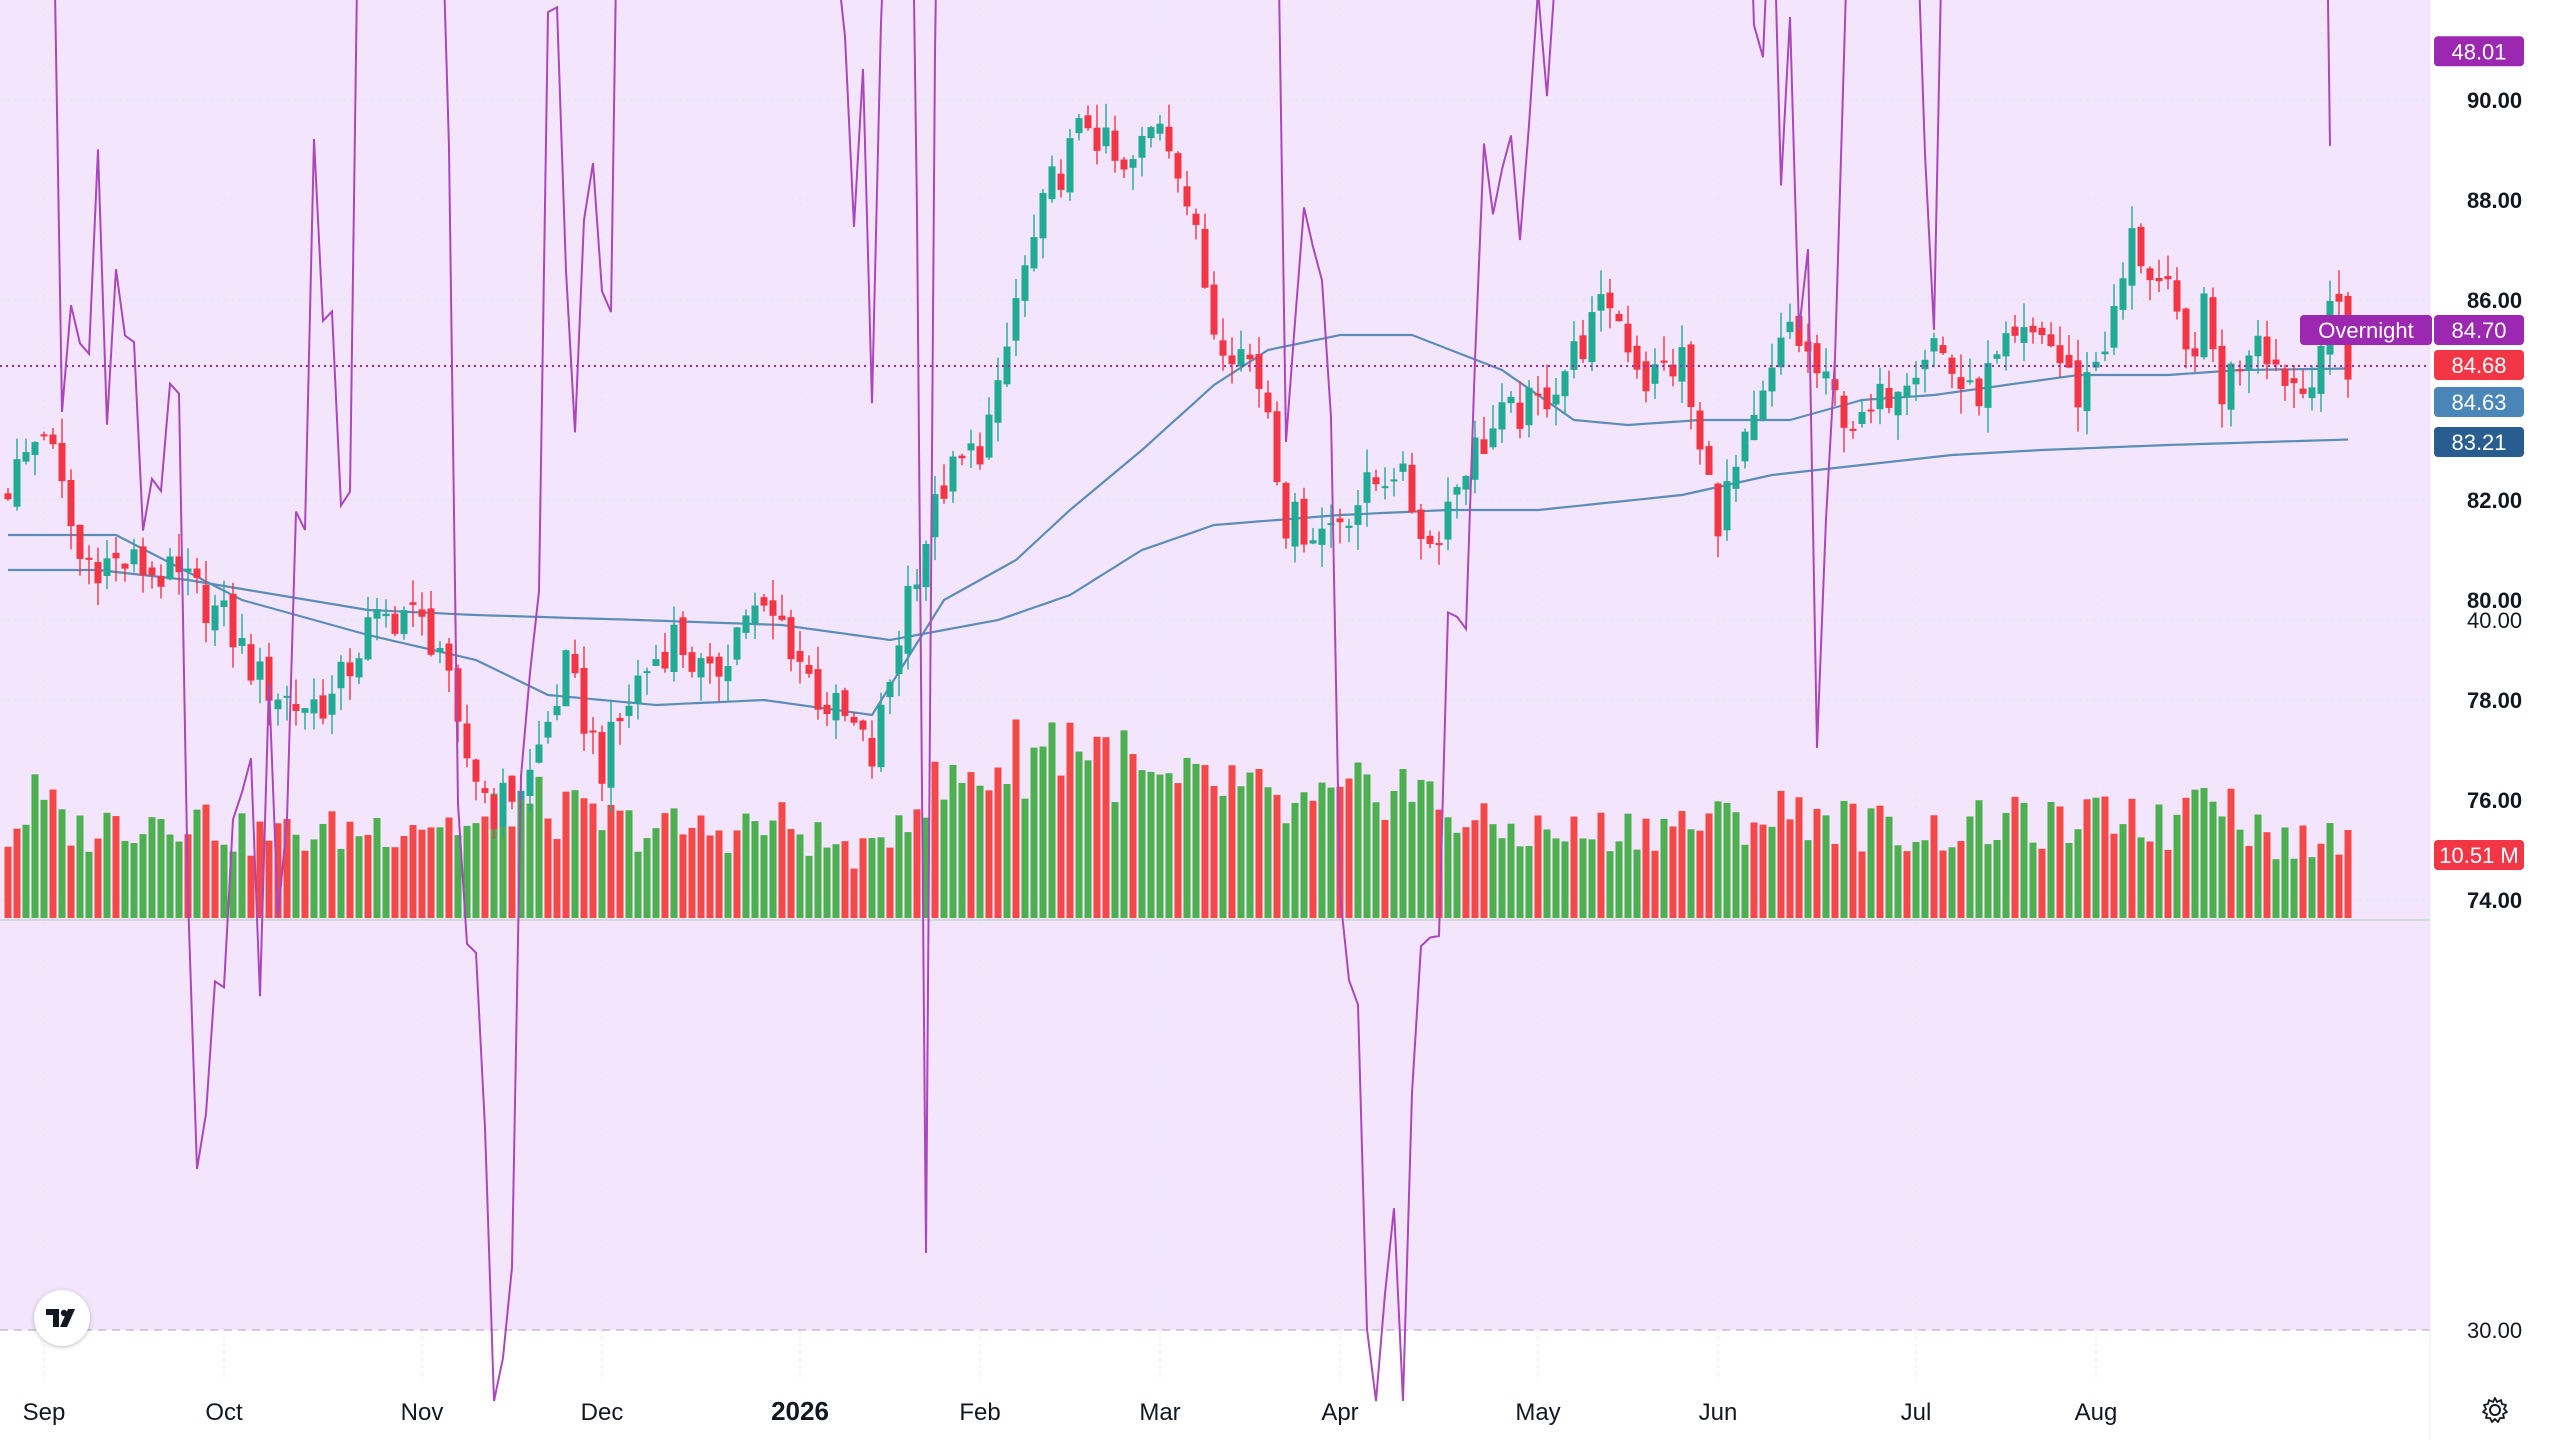 The image size is (2560, 1445). I want to click on x-tick-3: Dec, so click(602, 1412).